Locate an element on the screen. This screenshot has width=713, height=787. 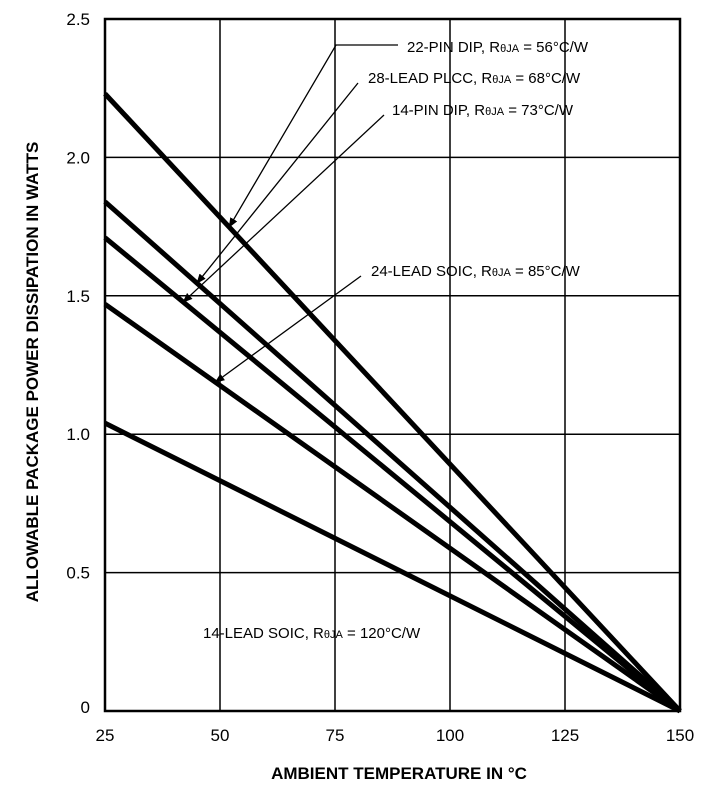
x-tick-label-0: 25 is located at coordinates (105, 735).